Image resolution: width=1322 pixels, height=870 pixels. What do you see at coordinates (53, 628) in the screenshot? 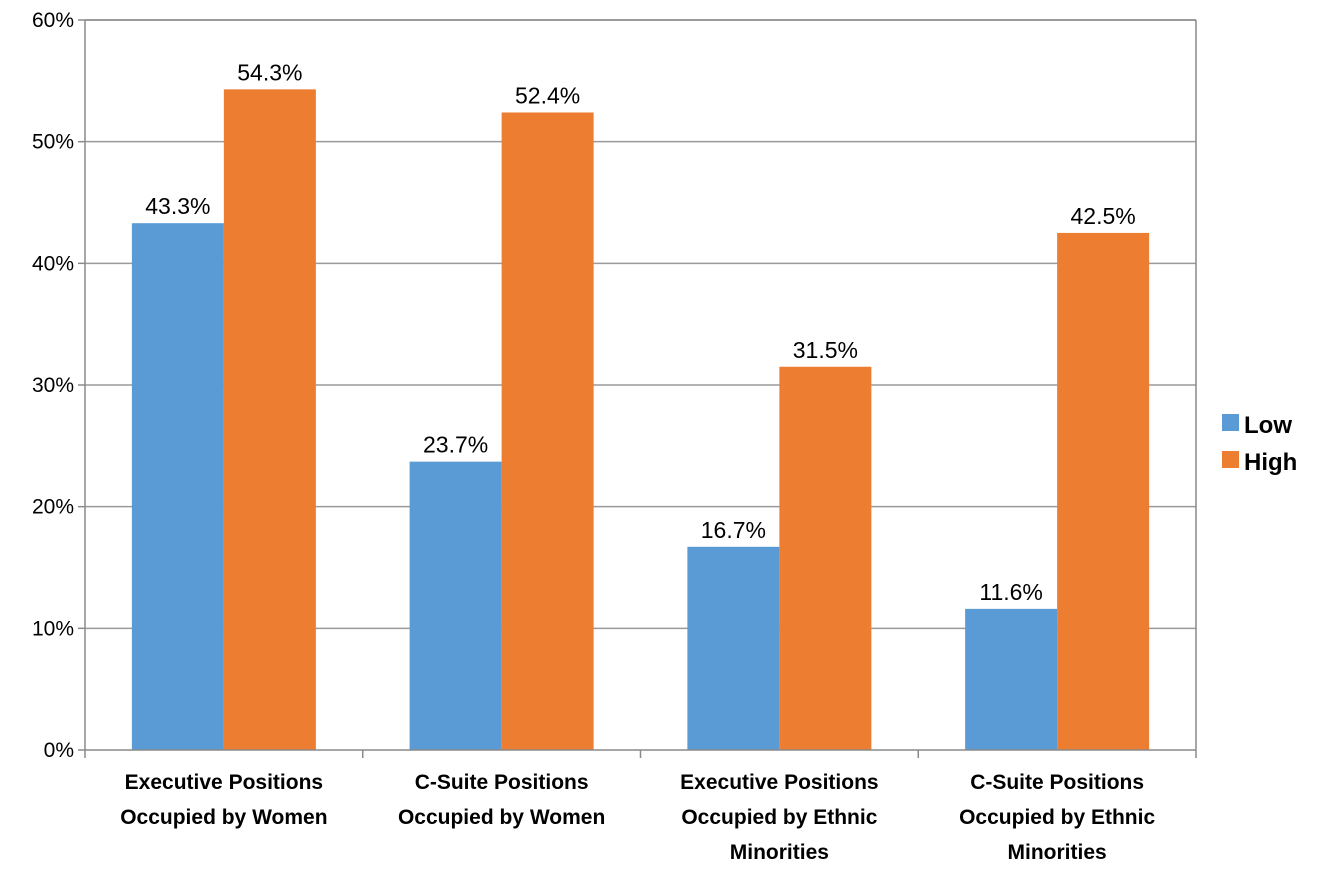
I see `y-tick-label: 10%` at bounding box center [53, 628].